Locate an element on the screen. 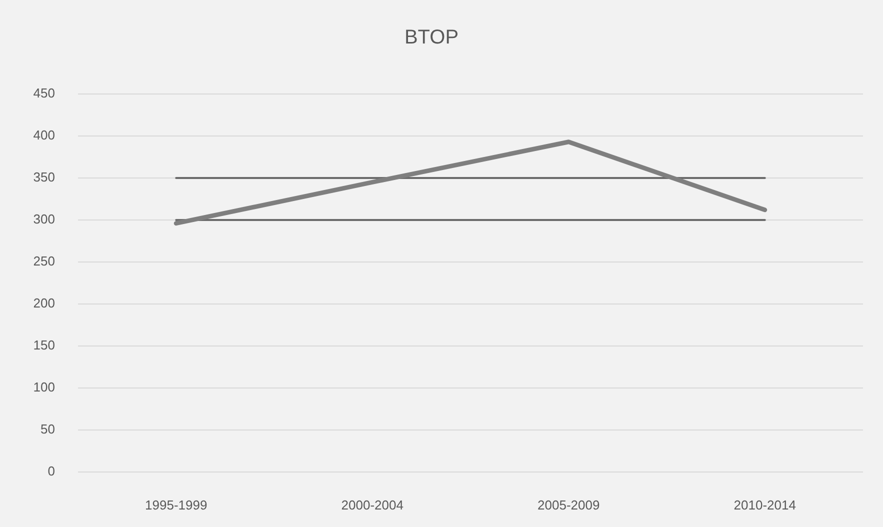 This screenshot has height=527, width=883. y-tick-label: 400 is located at coordinates (44, 135).